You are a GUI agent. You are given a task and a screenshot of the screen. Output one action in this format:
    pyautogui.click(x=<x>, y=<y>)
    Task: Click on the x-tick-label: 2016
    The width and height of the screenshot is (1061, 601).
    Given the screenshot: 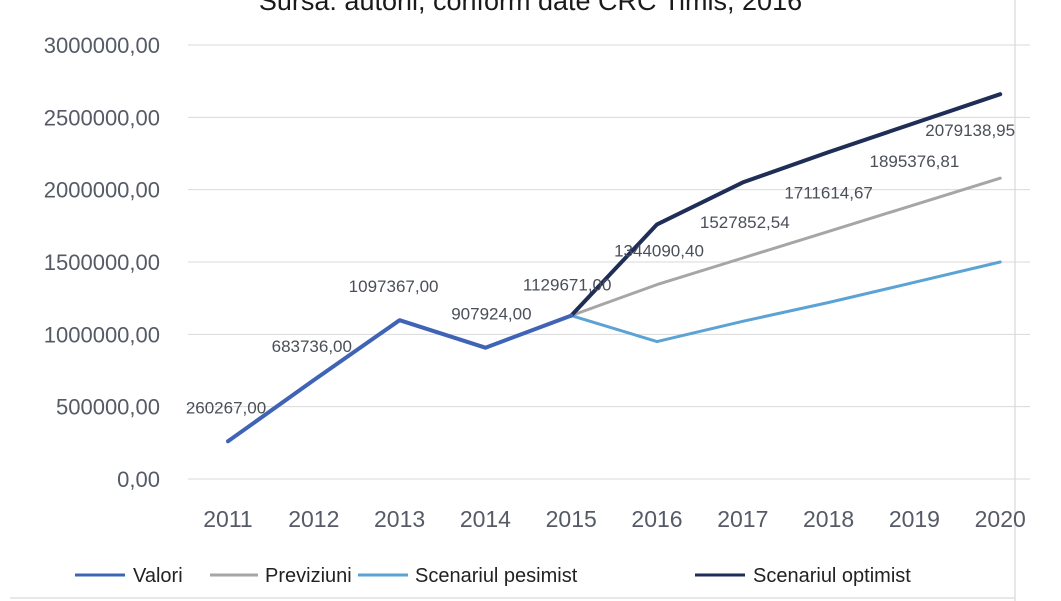 What is the action you would take?
    pyautogui.click(x=656, y=519)
    